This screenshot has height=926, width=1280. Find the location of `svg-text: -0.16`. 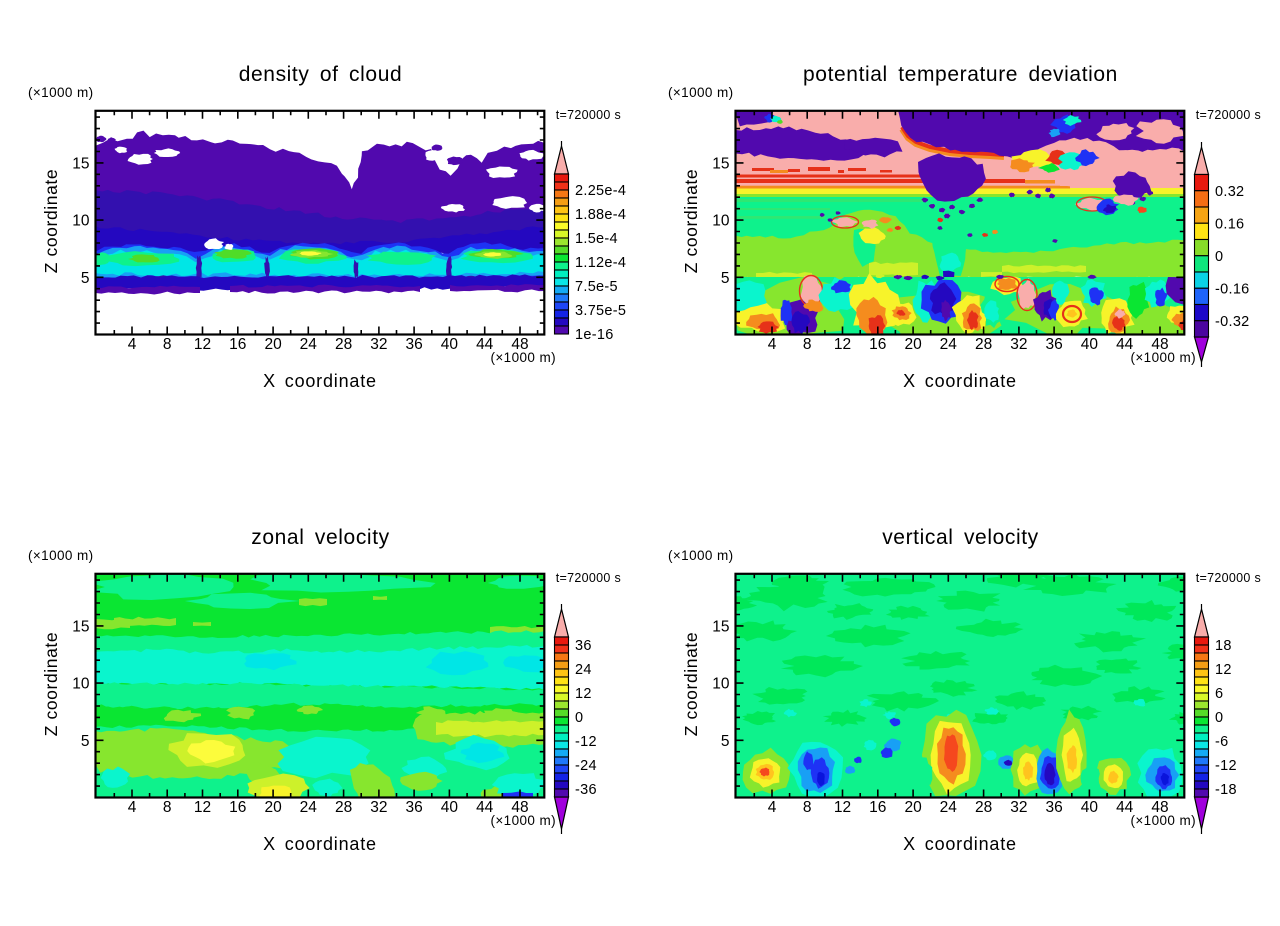

svg-text: -0.16 is located at coordinates (1232, 289).